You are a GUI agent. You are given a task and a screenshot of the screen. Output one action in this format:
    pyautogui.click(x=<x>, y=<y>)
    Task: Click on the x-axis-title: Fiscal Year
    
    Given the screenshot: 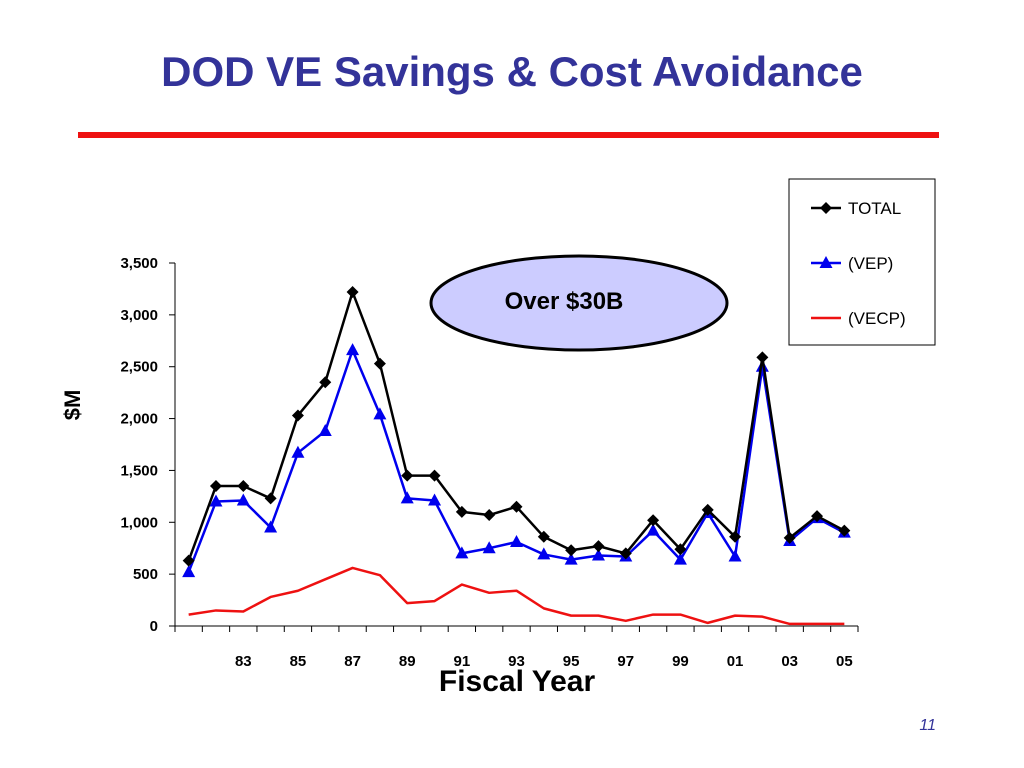 What is the action you would take?
    pyautogui.click(x=517, y=681)
    